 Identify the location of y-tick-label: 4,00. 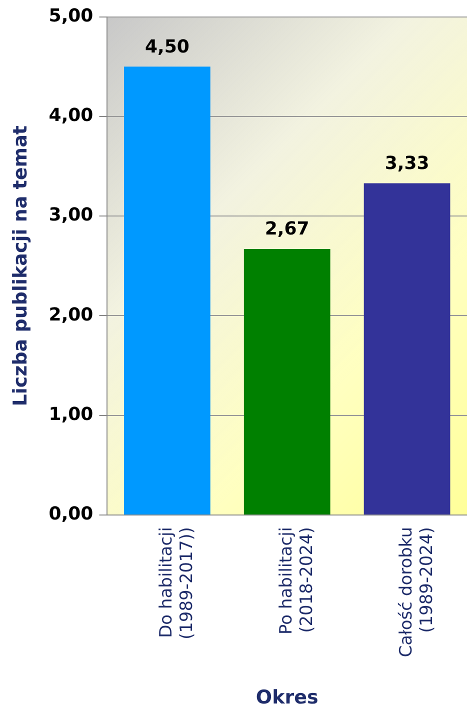
(71, 115).